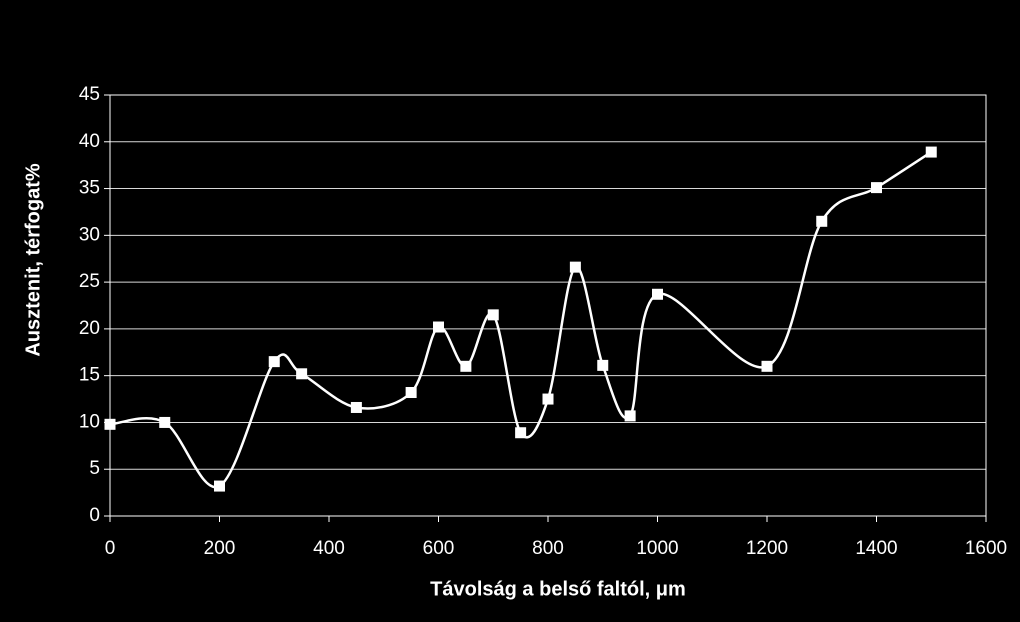  Describe the element at coordinates (876, 548) in the screenshot. I see `x-tick-label: 1400` at that location.